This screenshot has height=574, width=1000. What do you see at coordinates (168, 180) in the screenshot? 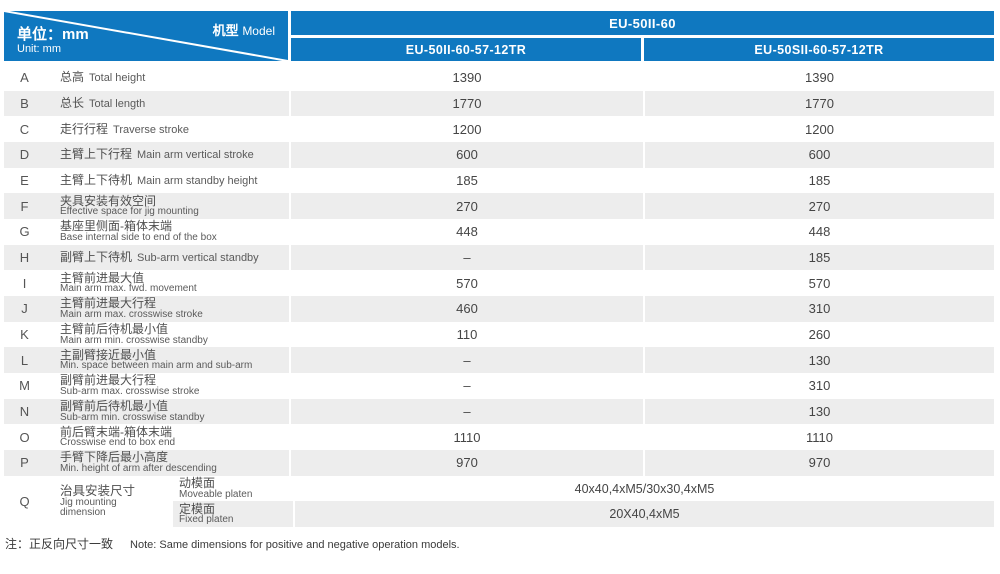
I see `row-label: 主臂上下待机 Main arm standby height` at bounding box center [168, 180].